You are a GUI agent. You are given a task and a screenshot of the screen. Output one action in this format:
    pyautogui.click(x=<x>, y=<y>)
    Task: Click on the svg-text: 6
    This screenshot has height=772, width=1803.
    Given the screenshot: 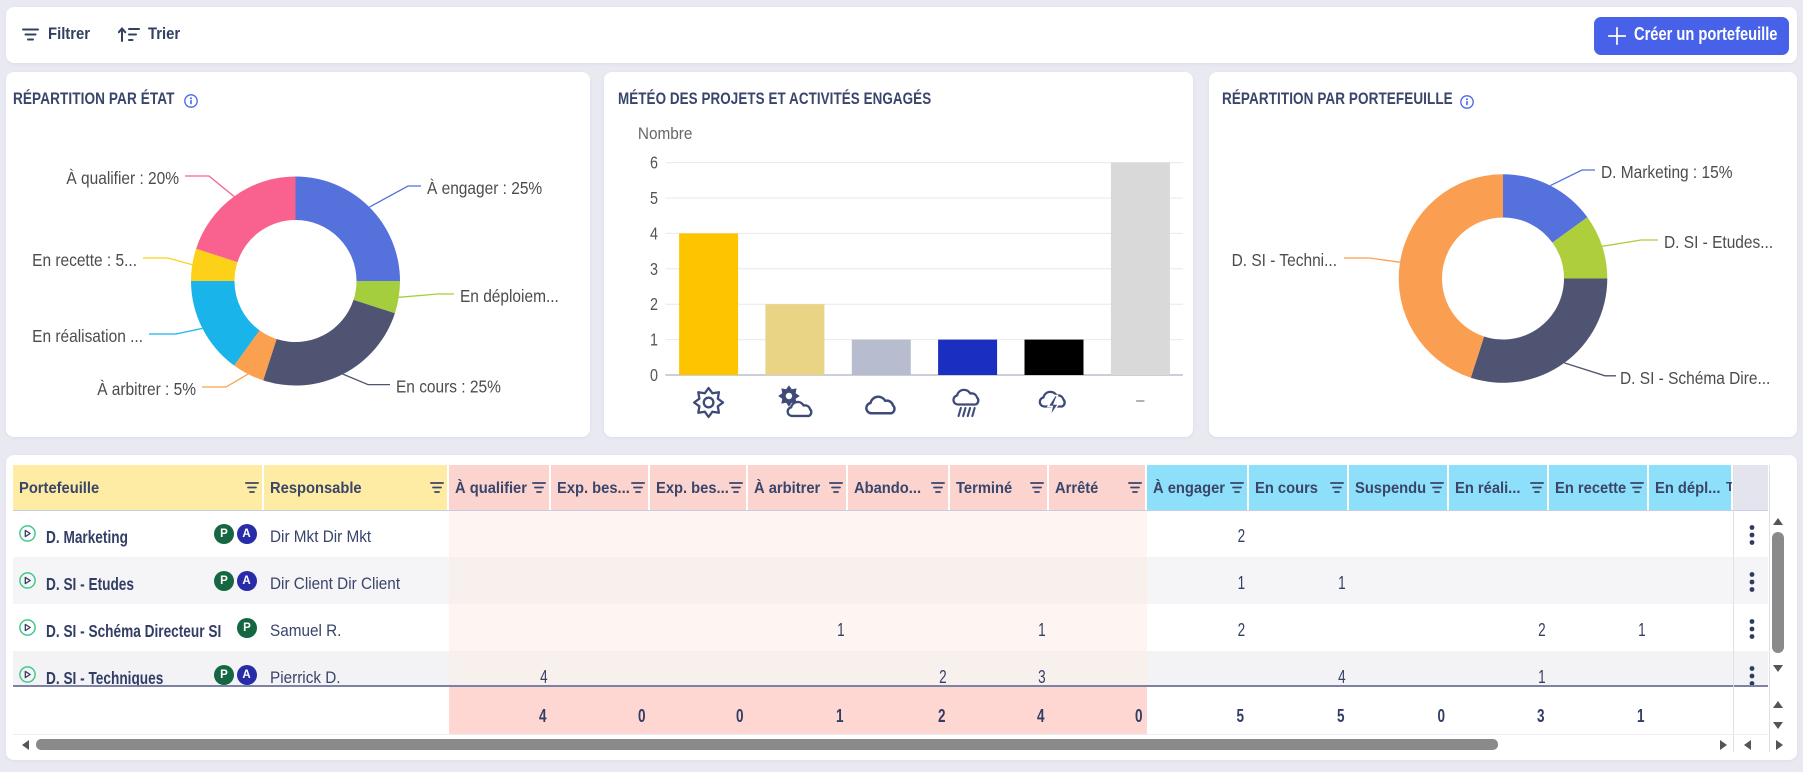 What is the action you would take?
    pyautogui.click(x=654, y=163)
    